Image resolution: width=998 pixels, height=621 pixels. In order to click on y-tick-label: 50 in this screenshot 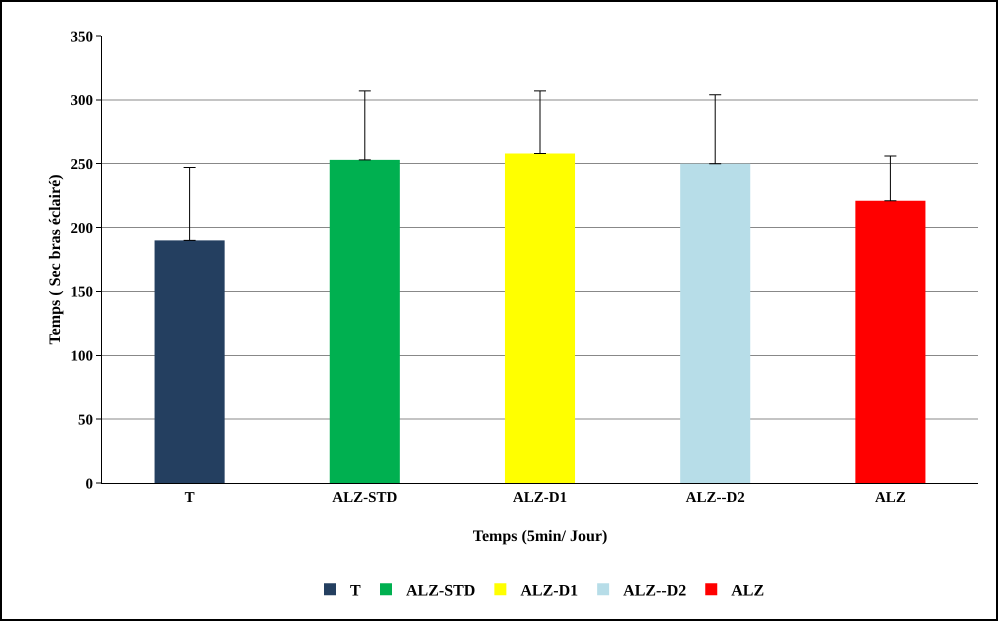, I will do `click(85, 420)`.